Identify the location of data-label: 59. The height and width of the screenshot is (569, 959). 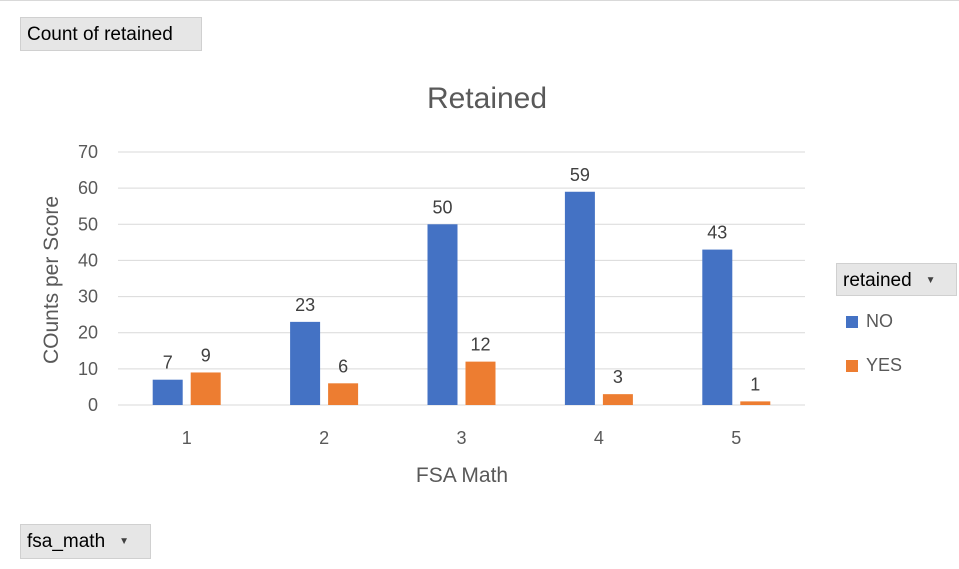
(580, 175).